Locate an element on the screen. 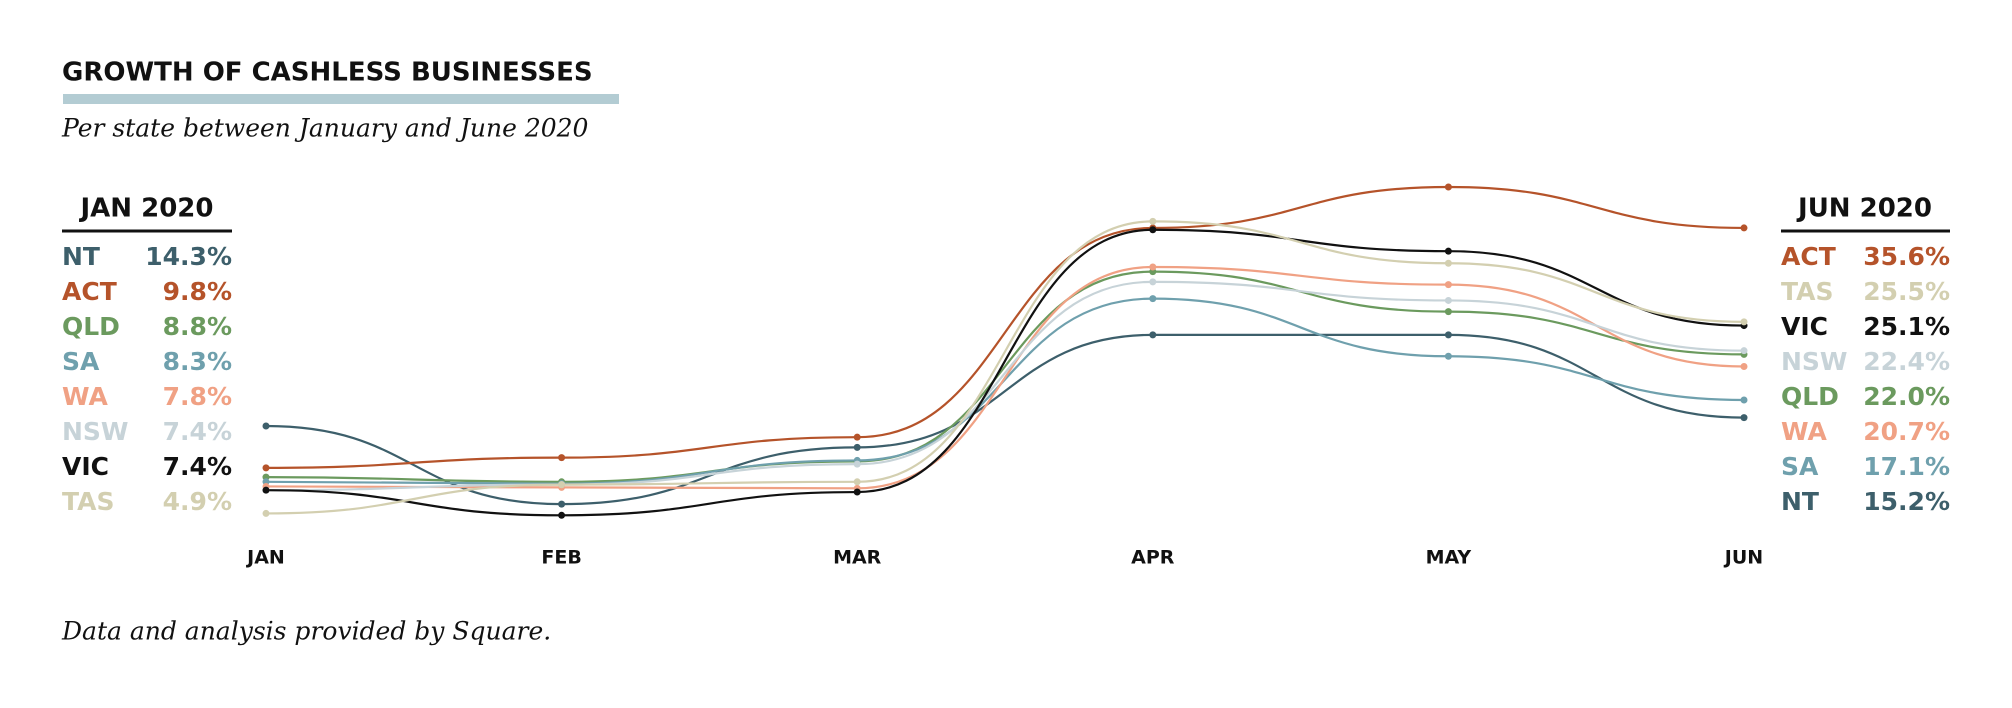 The width and height of the screenshot is (2012, 708). x-tick-label: JAN is located at coordinates (265, 558).